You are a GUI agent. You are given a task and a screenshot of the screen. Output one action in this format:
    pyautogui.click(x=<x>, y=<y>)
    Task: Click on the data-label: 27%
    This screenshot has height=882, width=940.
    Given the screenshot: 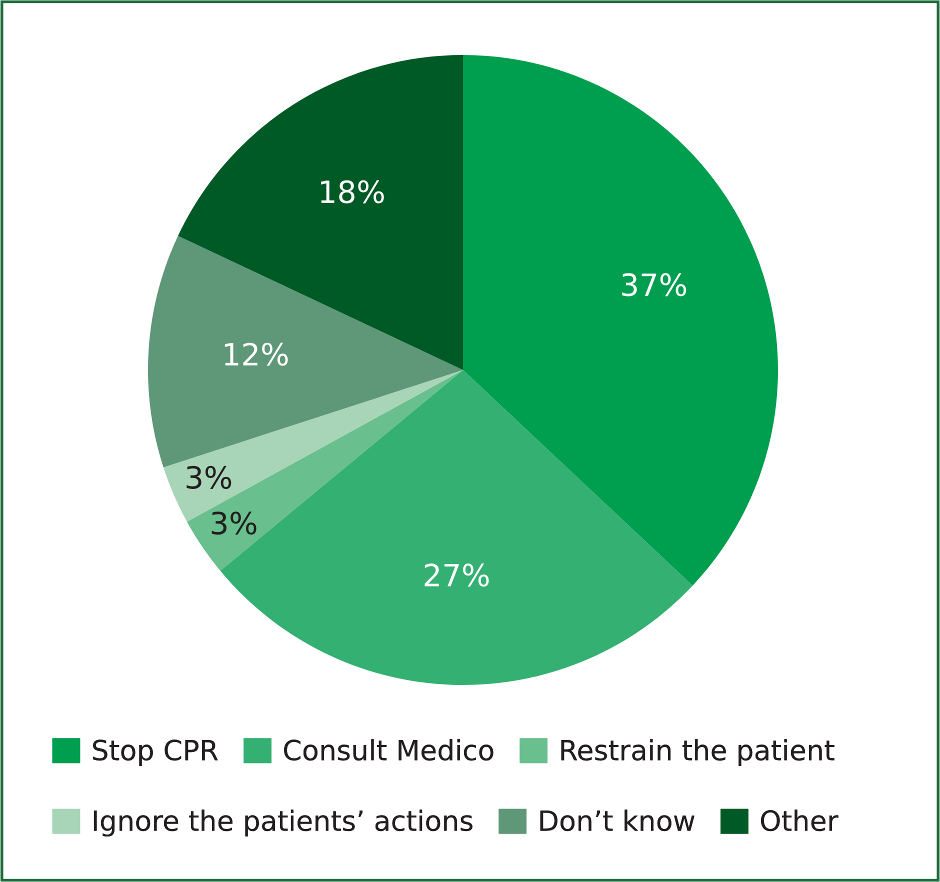 What is the action you would take?
    pyautogui.click(x=456, y=575)
    